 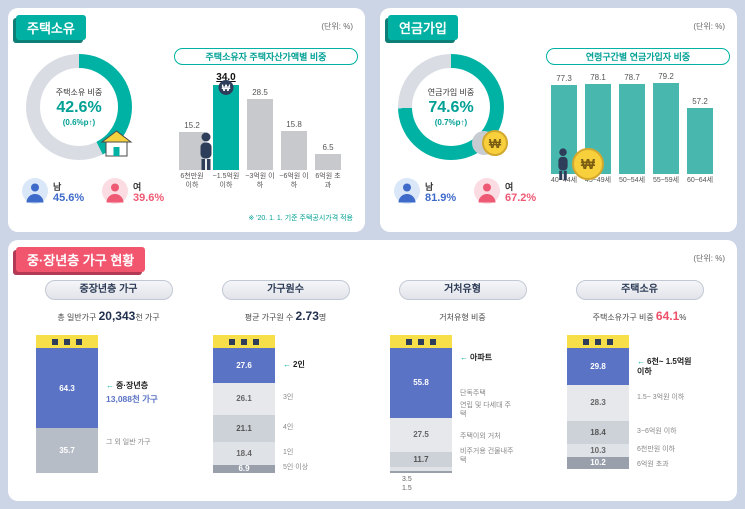 What do you see at coordinates (67, 450) in the screenshot?
I see `segment: 35.7` at bounding box center [67, 450].